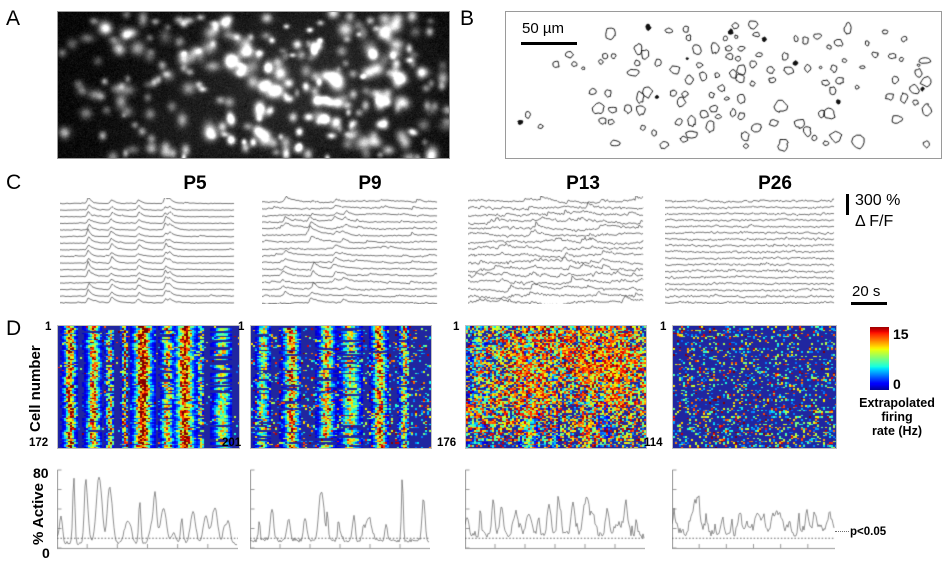 The height and width of the screenshot is (569, 951). What do you see at coordinates (48, 327) in the screenshot?
I see `cell-top-label-p5: 1` at bounding box center [48, 327].